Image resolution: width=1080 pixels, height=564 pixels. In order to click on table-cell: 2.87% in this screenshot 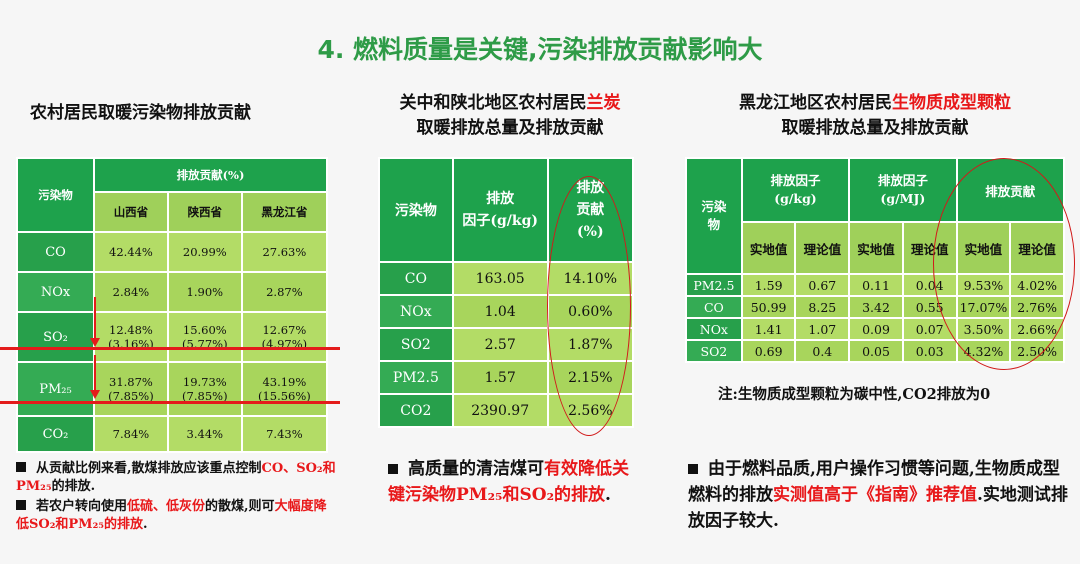, I will do `click(284, 292)`.